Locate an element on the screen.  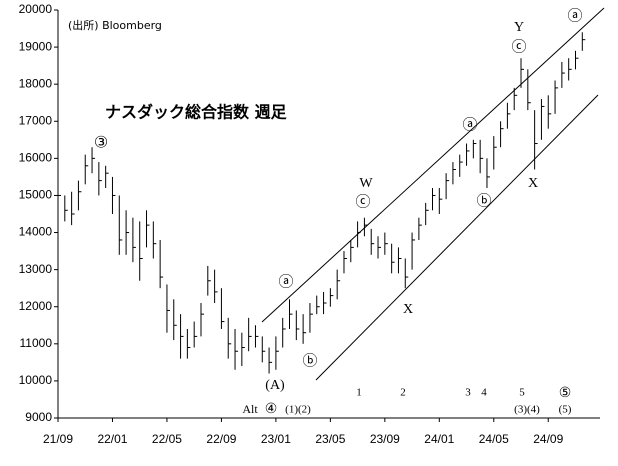
y-tick-label: 14000 is located at coordinates (36, 232).